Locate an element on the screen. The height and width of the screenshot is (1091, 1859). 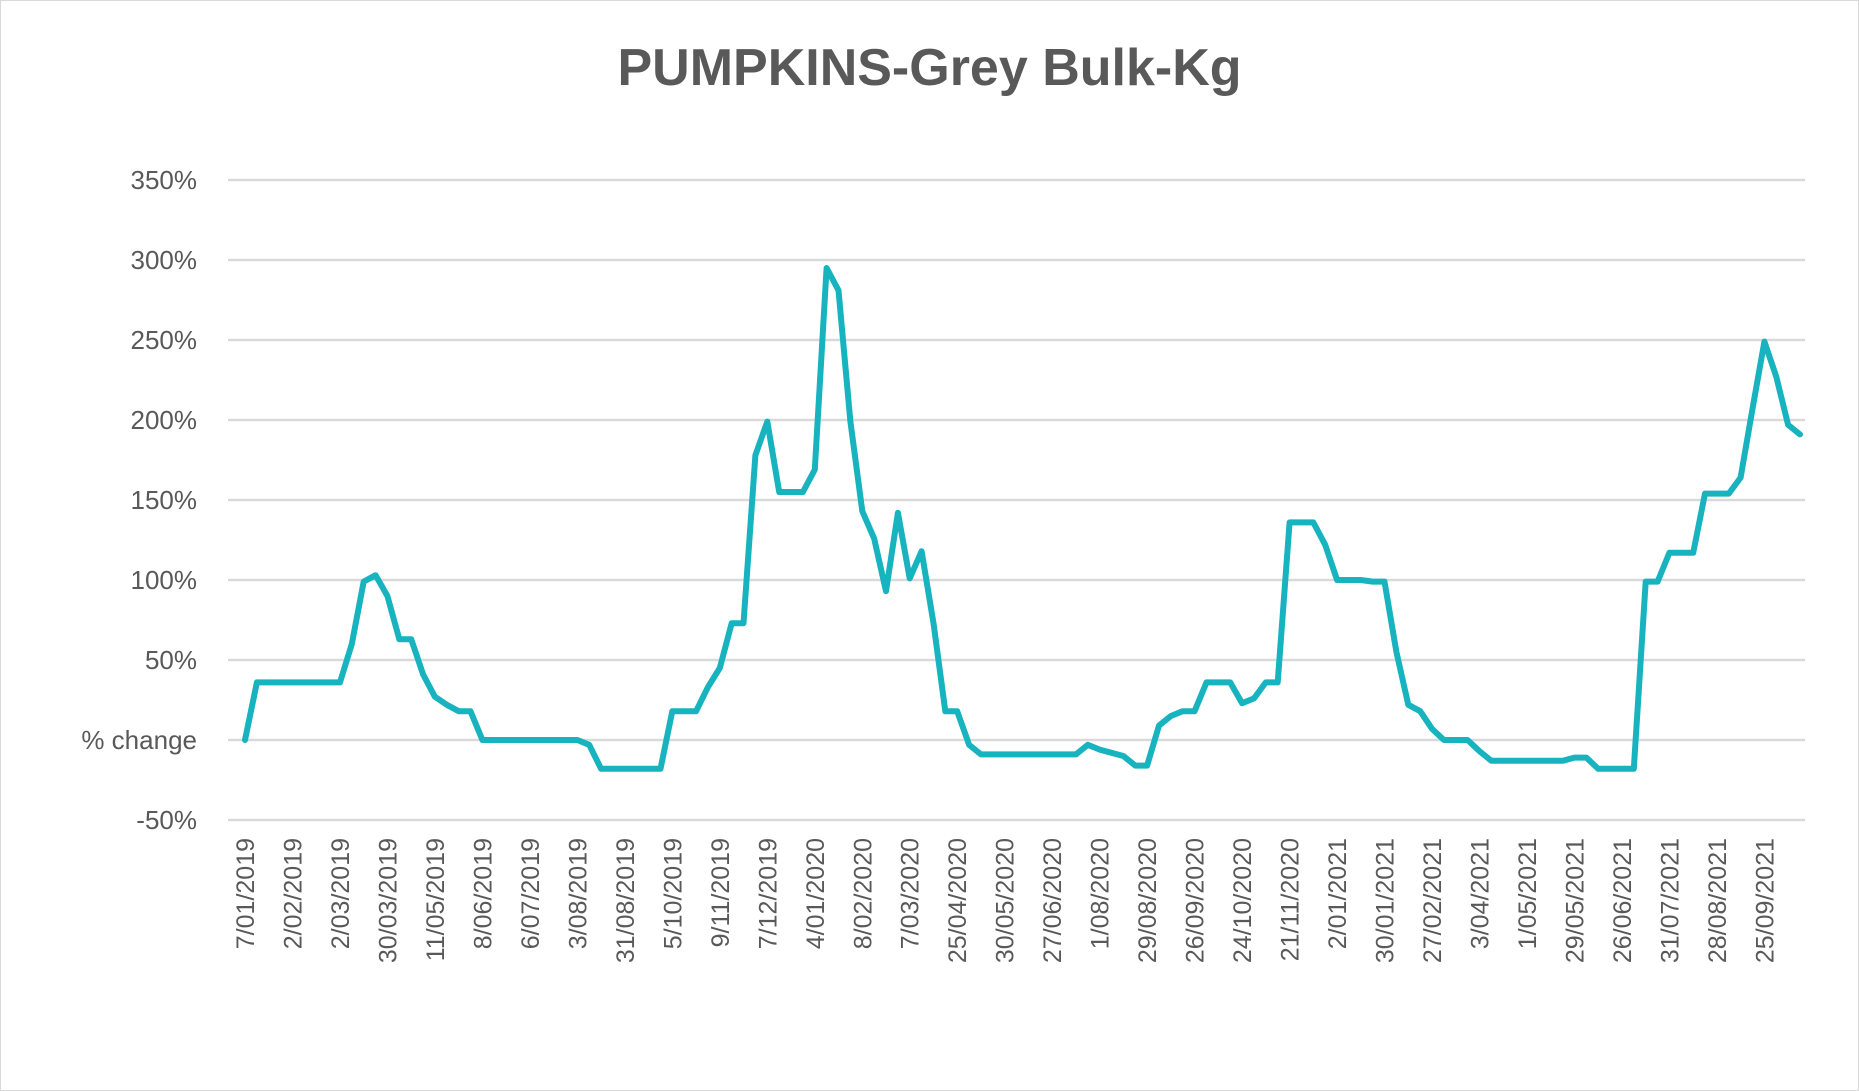
x-tick-label: 31/07/2021 is located at coordinates (1670, 900).